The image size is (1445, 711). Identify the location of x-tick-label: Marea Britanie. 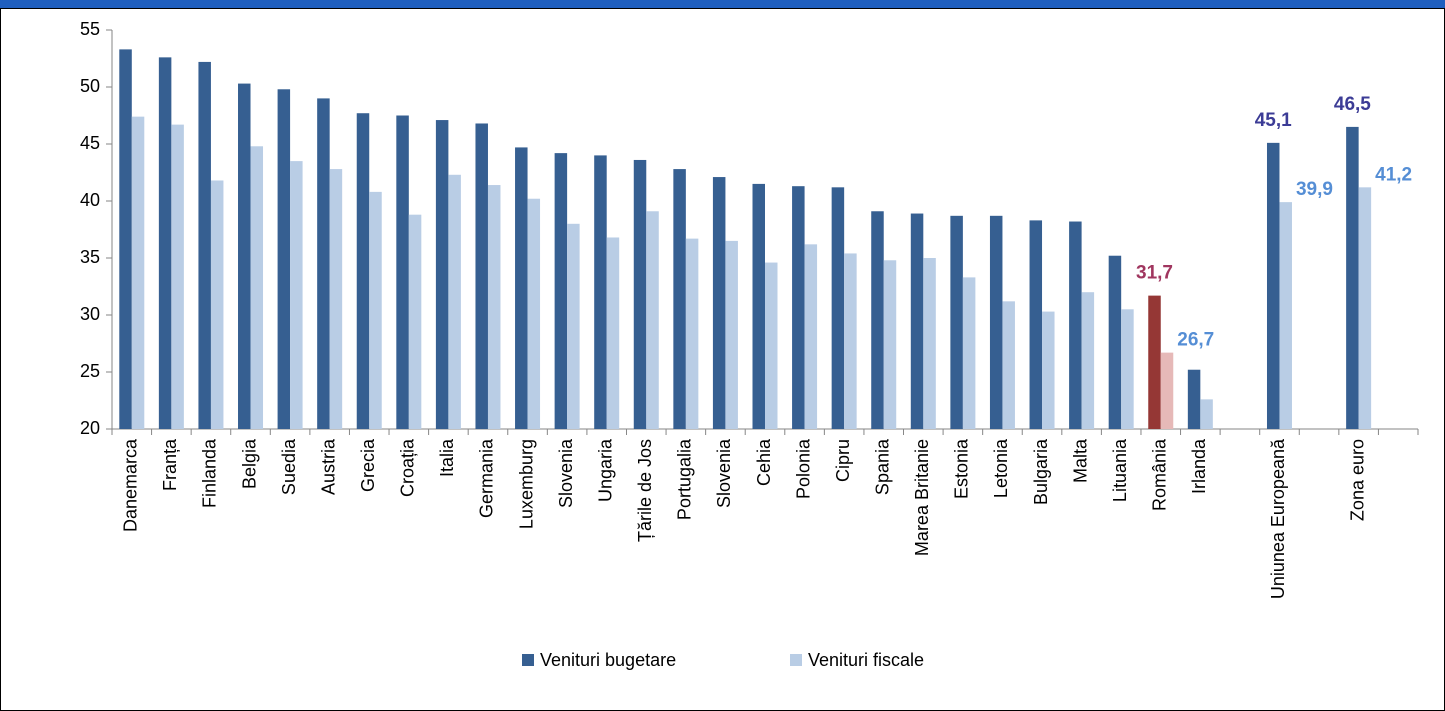
(922, 497).